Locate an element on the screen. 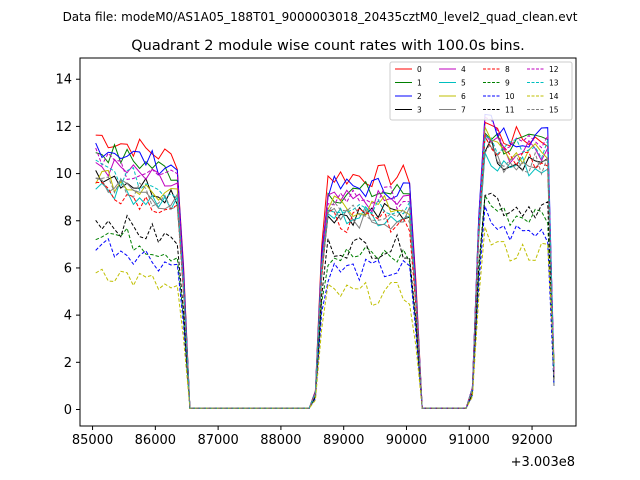  legend-label-9: 9 is located at coordinates (507, 83).